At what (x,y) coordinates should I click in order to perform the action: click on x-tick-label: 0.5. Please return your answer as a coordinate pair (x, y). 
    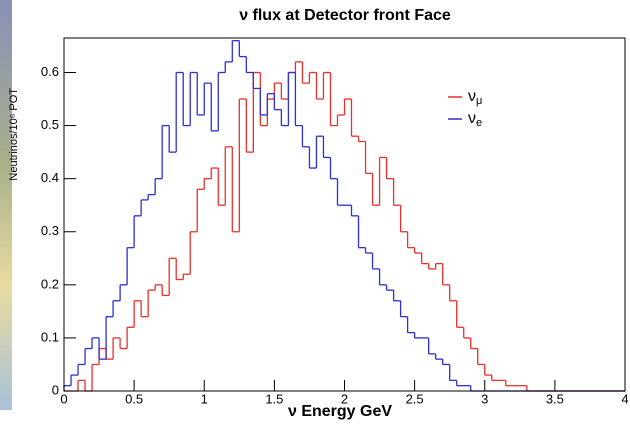
    Looking at the image, I should click on (134, 398).